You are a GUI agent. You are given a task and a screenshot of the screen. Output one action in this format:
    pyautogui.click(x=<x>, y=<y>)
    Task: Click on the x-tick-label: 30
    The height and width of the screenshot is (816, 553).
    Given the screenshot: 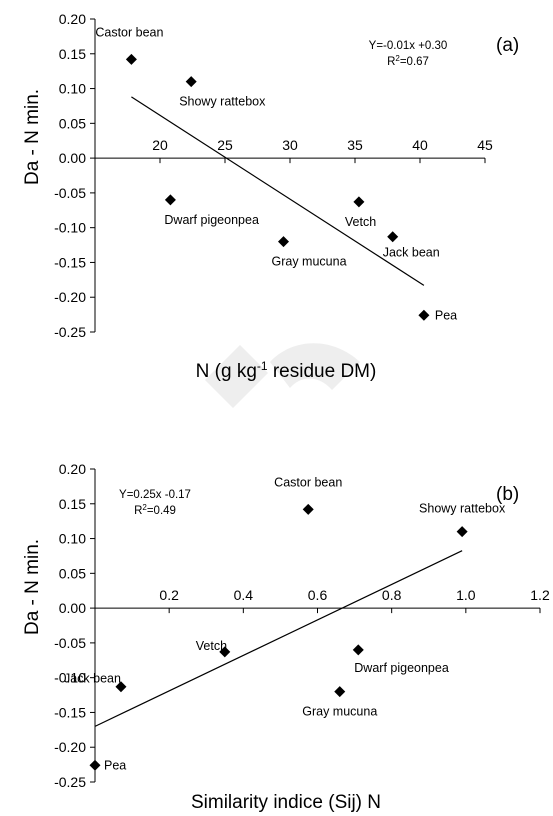 What is the action you would take?
    pyautogui.click(x=290, y=145)
    